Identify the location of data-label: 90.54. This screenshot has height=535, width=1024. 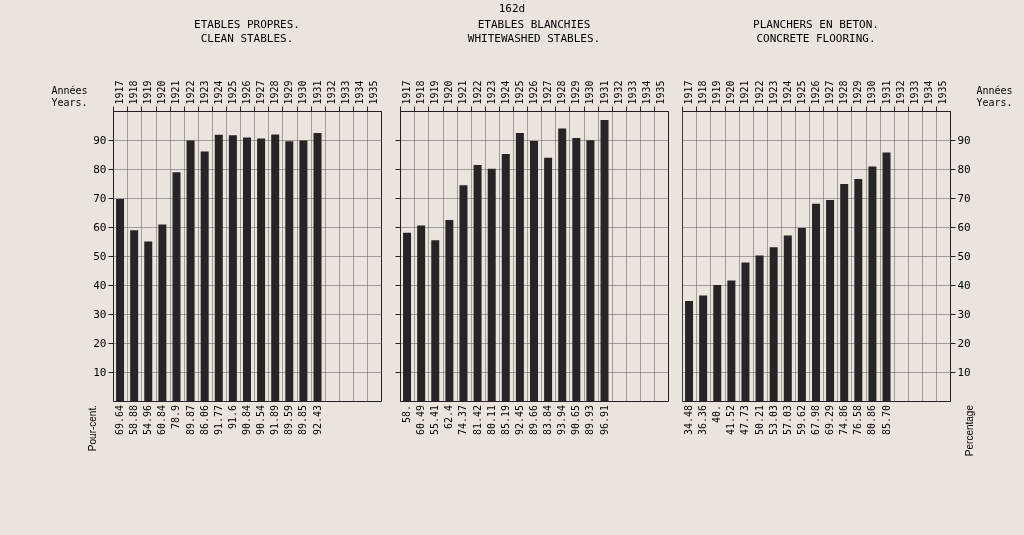
(261, 420).